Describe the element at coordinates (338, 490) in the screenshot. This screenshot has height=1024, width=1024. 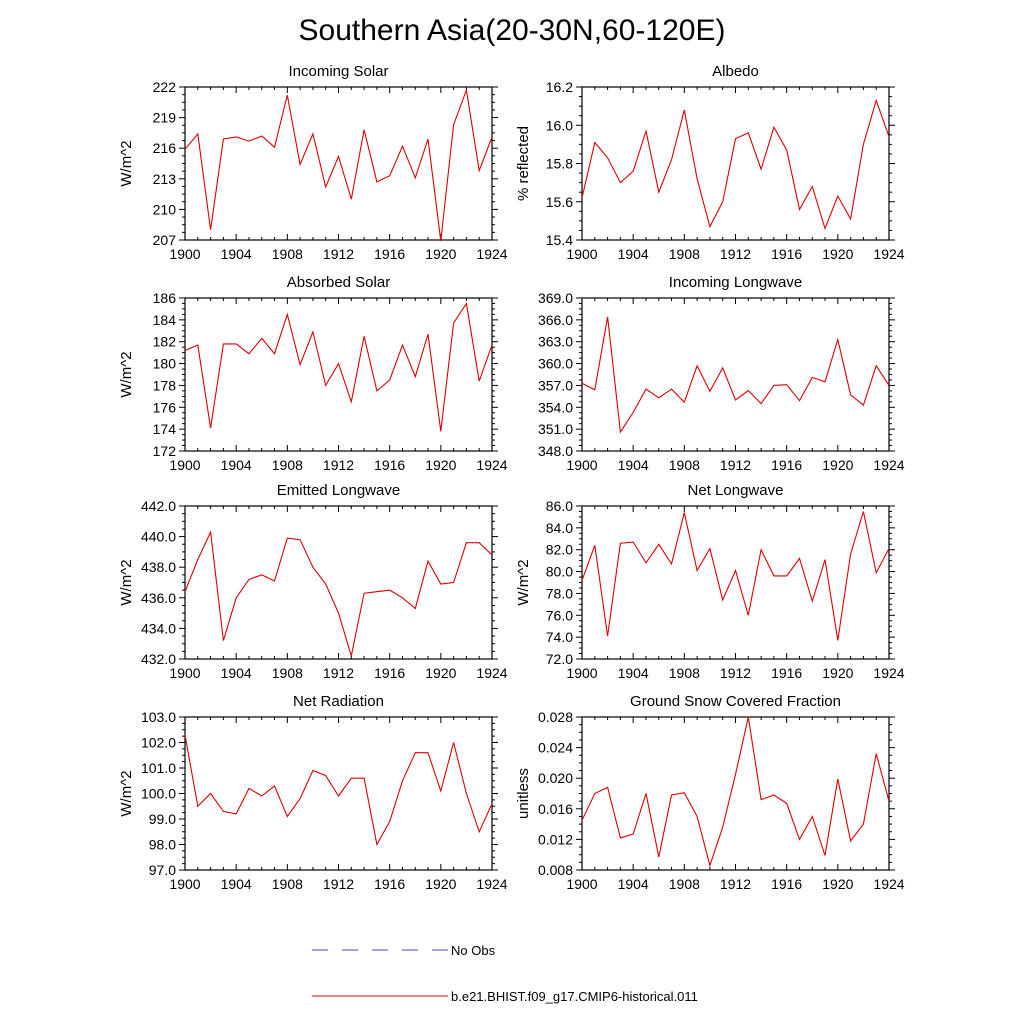
I see `panel-title: Emitted Longwave` at that location.